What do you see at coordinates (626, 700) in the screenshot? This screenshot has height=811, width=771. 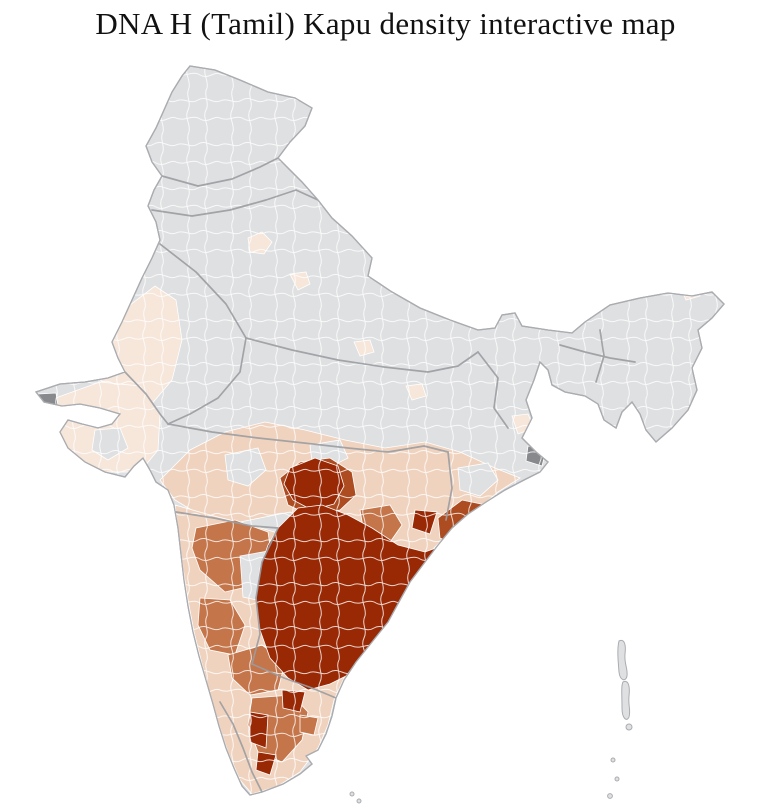 I see `island-andaman-south` at bounding box center [626, 700].